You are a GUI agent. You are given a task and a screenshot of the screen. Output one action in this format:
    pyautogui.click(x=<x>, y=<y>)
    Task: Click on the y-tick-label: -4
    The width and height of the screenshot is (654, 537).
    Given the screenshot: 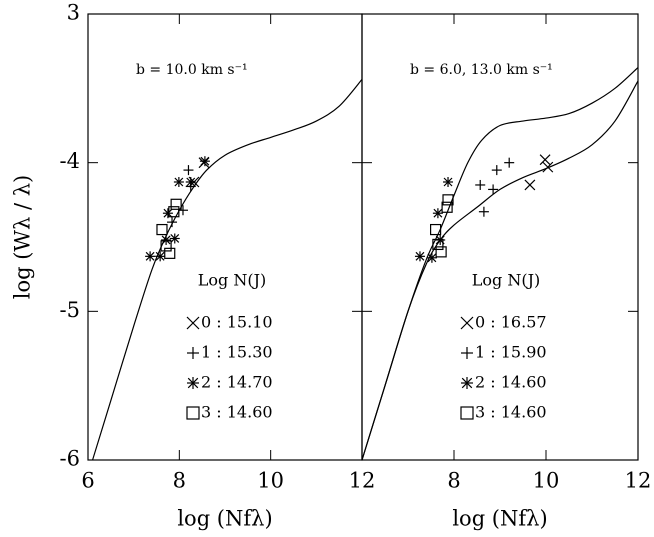 What is the action you would take?
    pyautogui.click(x=70, y=161)
    